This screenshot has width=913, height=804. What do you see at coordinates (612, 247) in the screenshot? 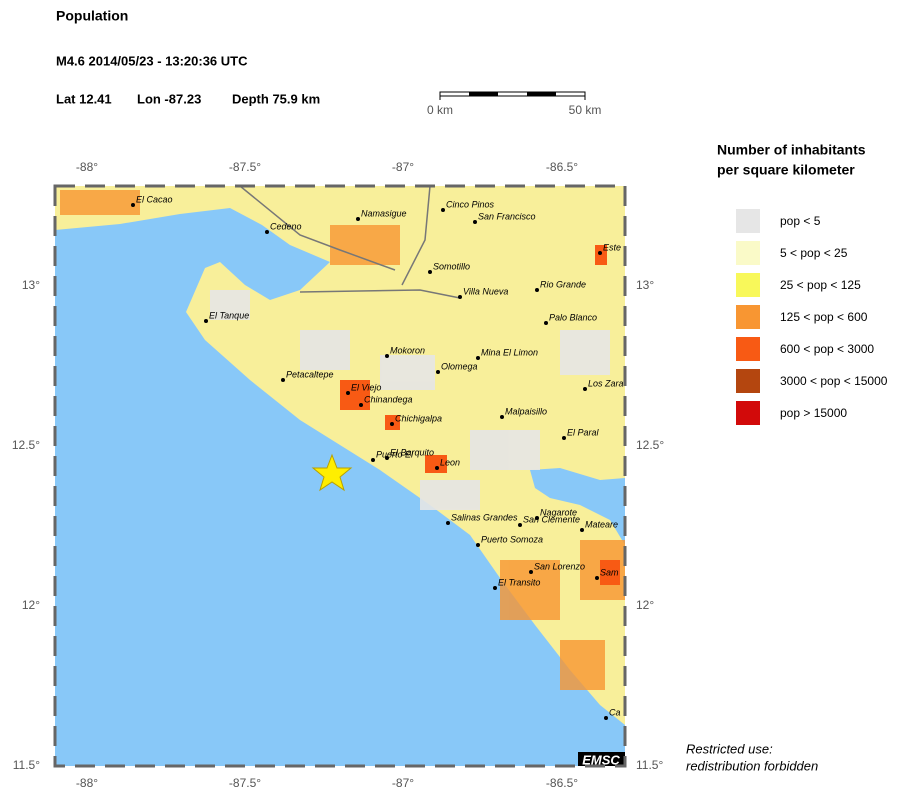
I see `place-label: Este` at bounding box center [612, 247].